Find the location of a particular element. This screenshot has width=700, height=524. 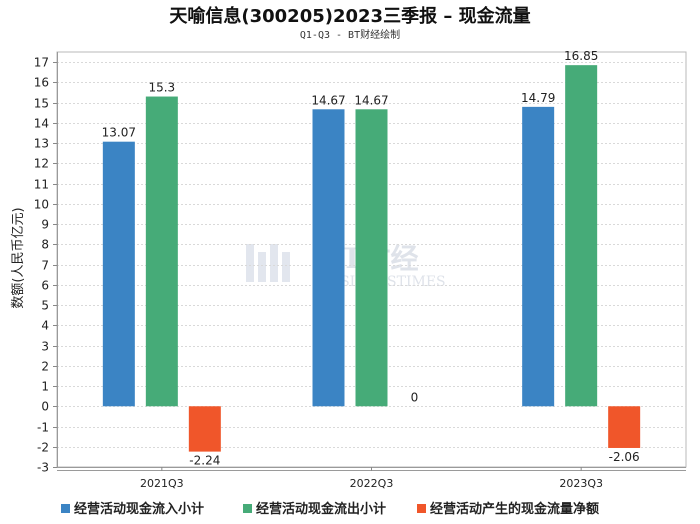

y-tick-label: -2 is located at coordinates (43, 448).